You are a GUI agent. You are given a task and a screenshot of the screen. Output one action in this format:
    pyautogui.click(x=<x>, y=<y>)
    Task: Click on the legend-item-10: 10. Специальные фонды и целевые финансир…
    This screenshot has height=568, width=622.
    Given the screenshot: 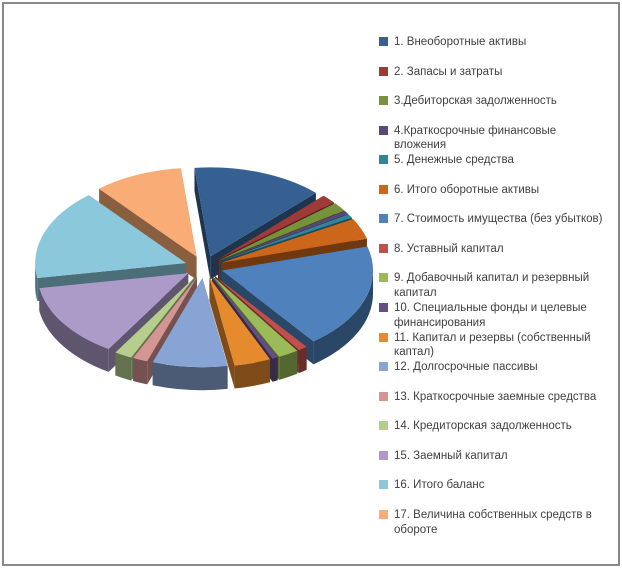 What is the action you would take?
    pyautogui.click(x=500, y=316)
    